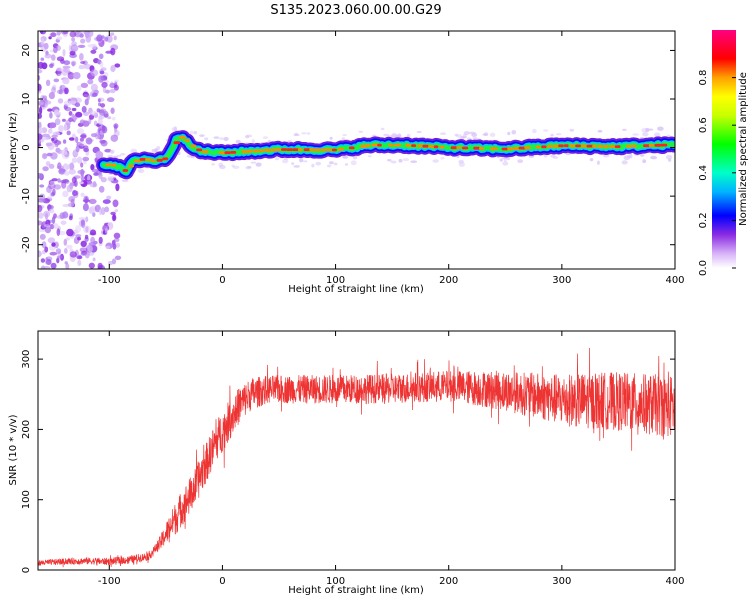 The image size is (750, 600). What do you see at coordinates (448, 581) in the screenshot?
I see `x-tick-label: 200` at bounding box center [448, 581].